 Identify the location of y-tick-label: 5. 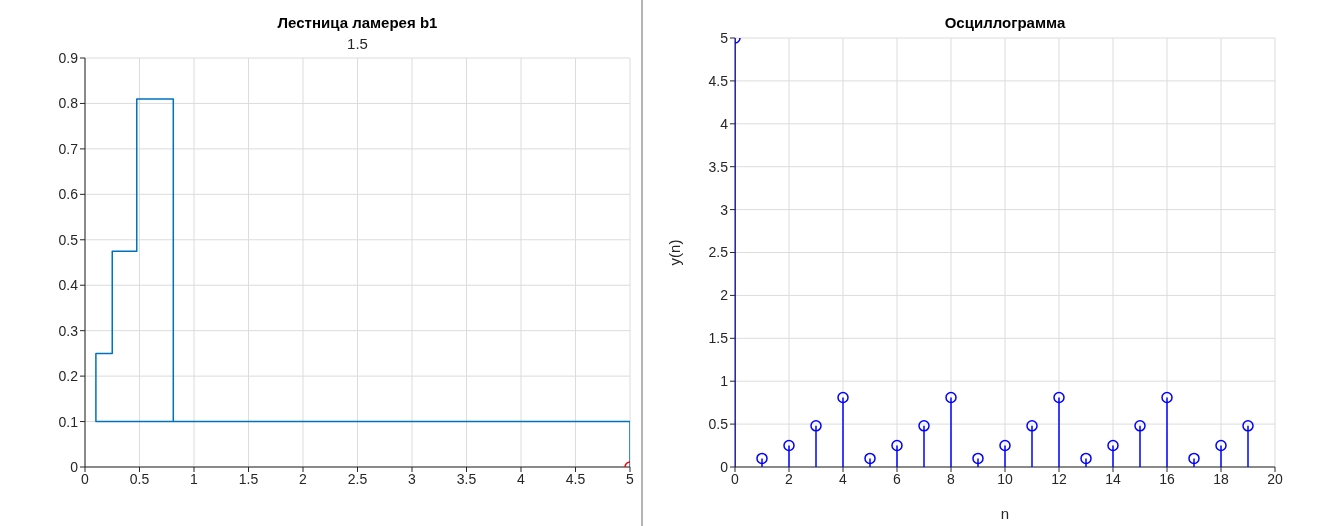
(724, 37).